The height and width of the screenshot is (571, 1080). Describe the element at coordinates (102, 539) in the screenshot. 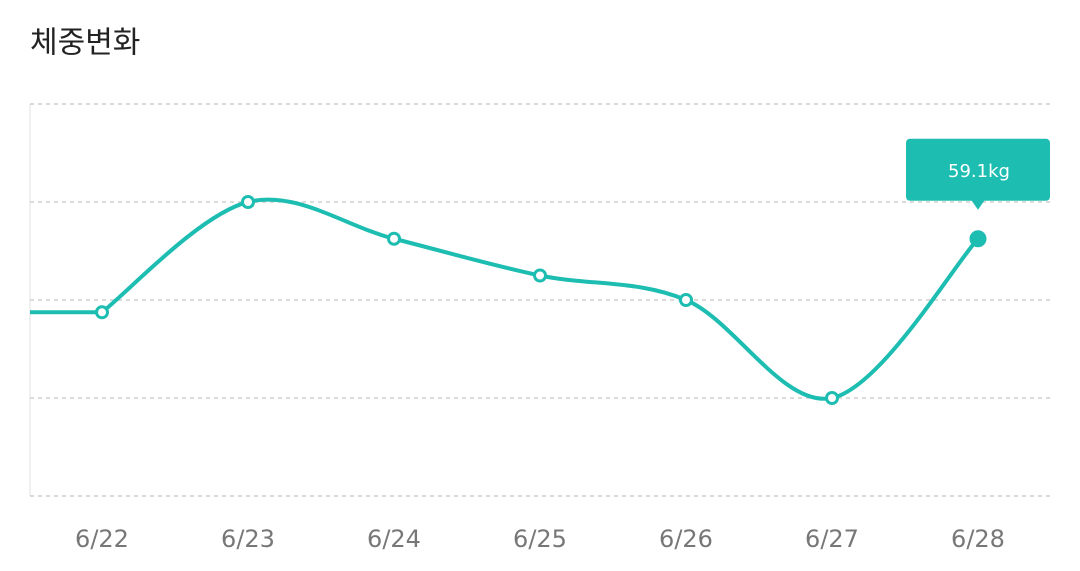

I see `x-tick-label: 6/22` at that location.